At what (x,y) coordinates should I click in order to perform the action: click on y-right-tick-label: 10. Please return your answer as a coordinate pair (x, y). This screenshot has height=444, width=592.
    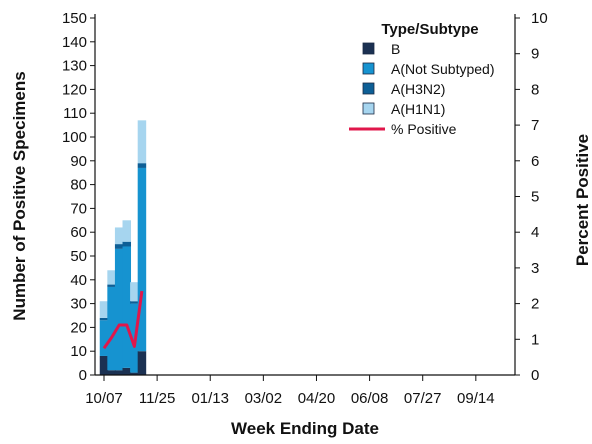
    Looking at the image, I should click on (539, 18).